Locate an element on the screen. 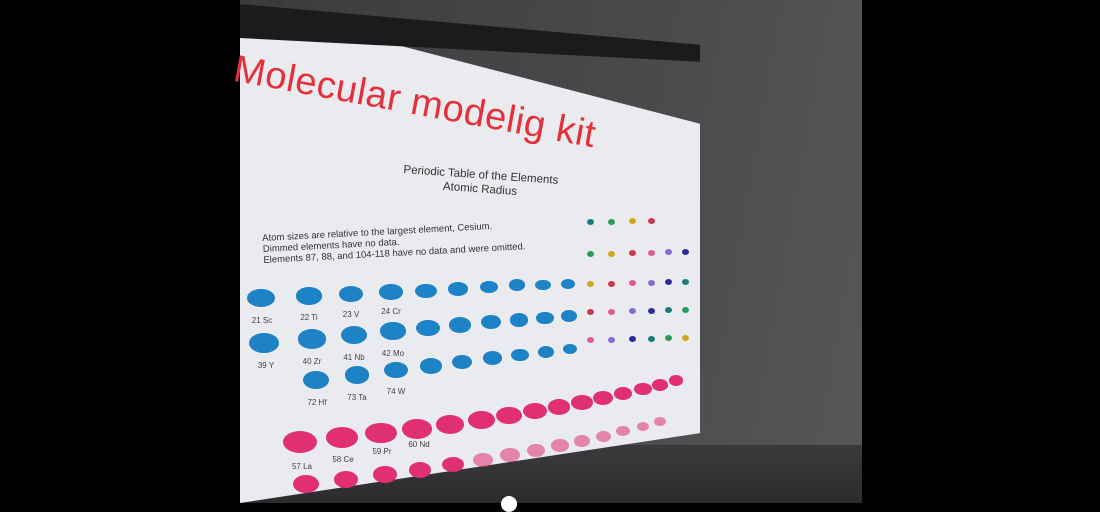  element-label: 41 Nb is located at coordinates (354, 357).